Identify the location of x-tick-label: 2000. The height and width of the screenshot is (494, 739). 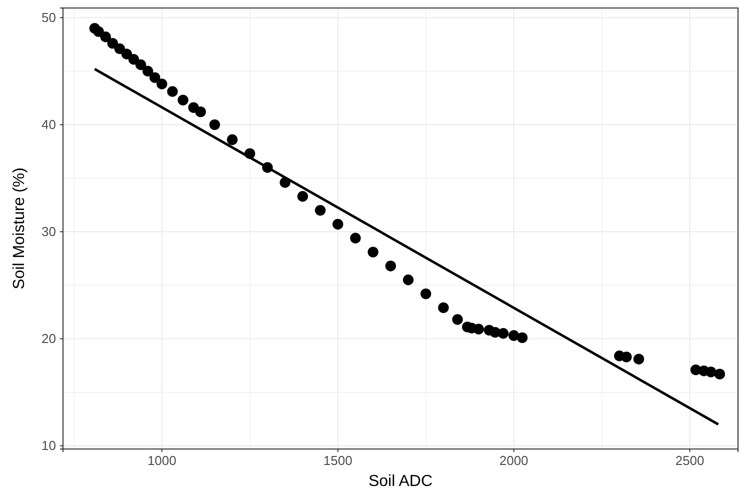
(513, 460).